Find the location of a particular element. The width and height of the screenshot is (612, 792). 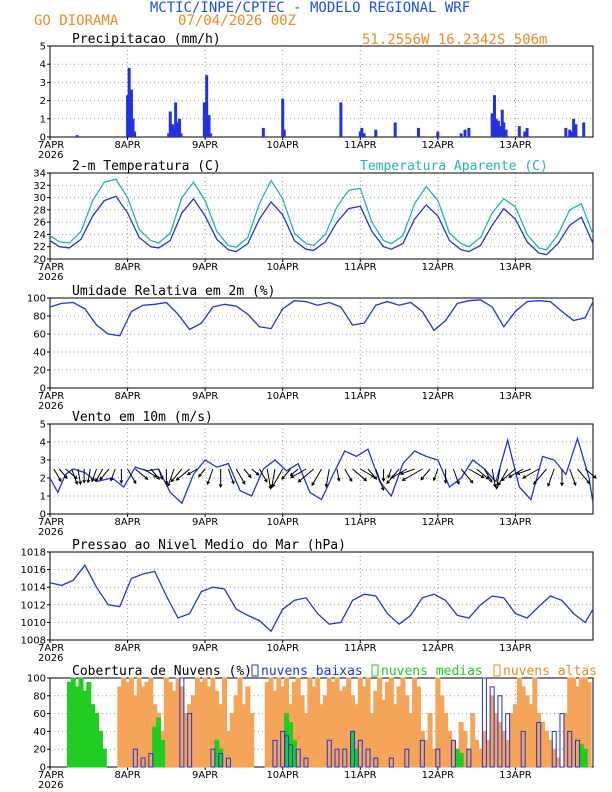

cloud-bar-nuvens-medias is located at coordinates (461, 760).